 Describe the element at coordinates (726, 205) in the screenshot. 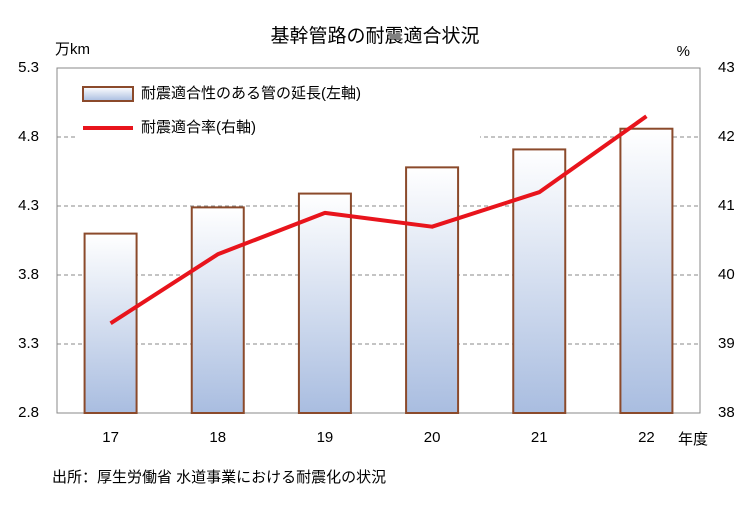

I see `y2-tick-label: 41` at that location.